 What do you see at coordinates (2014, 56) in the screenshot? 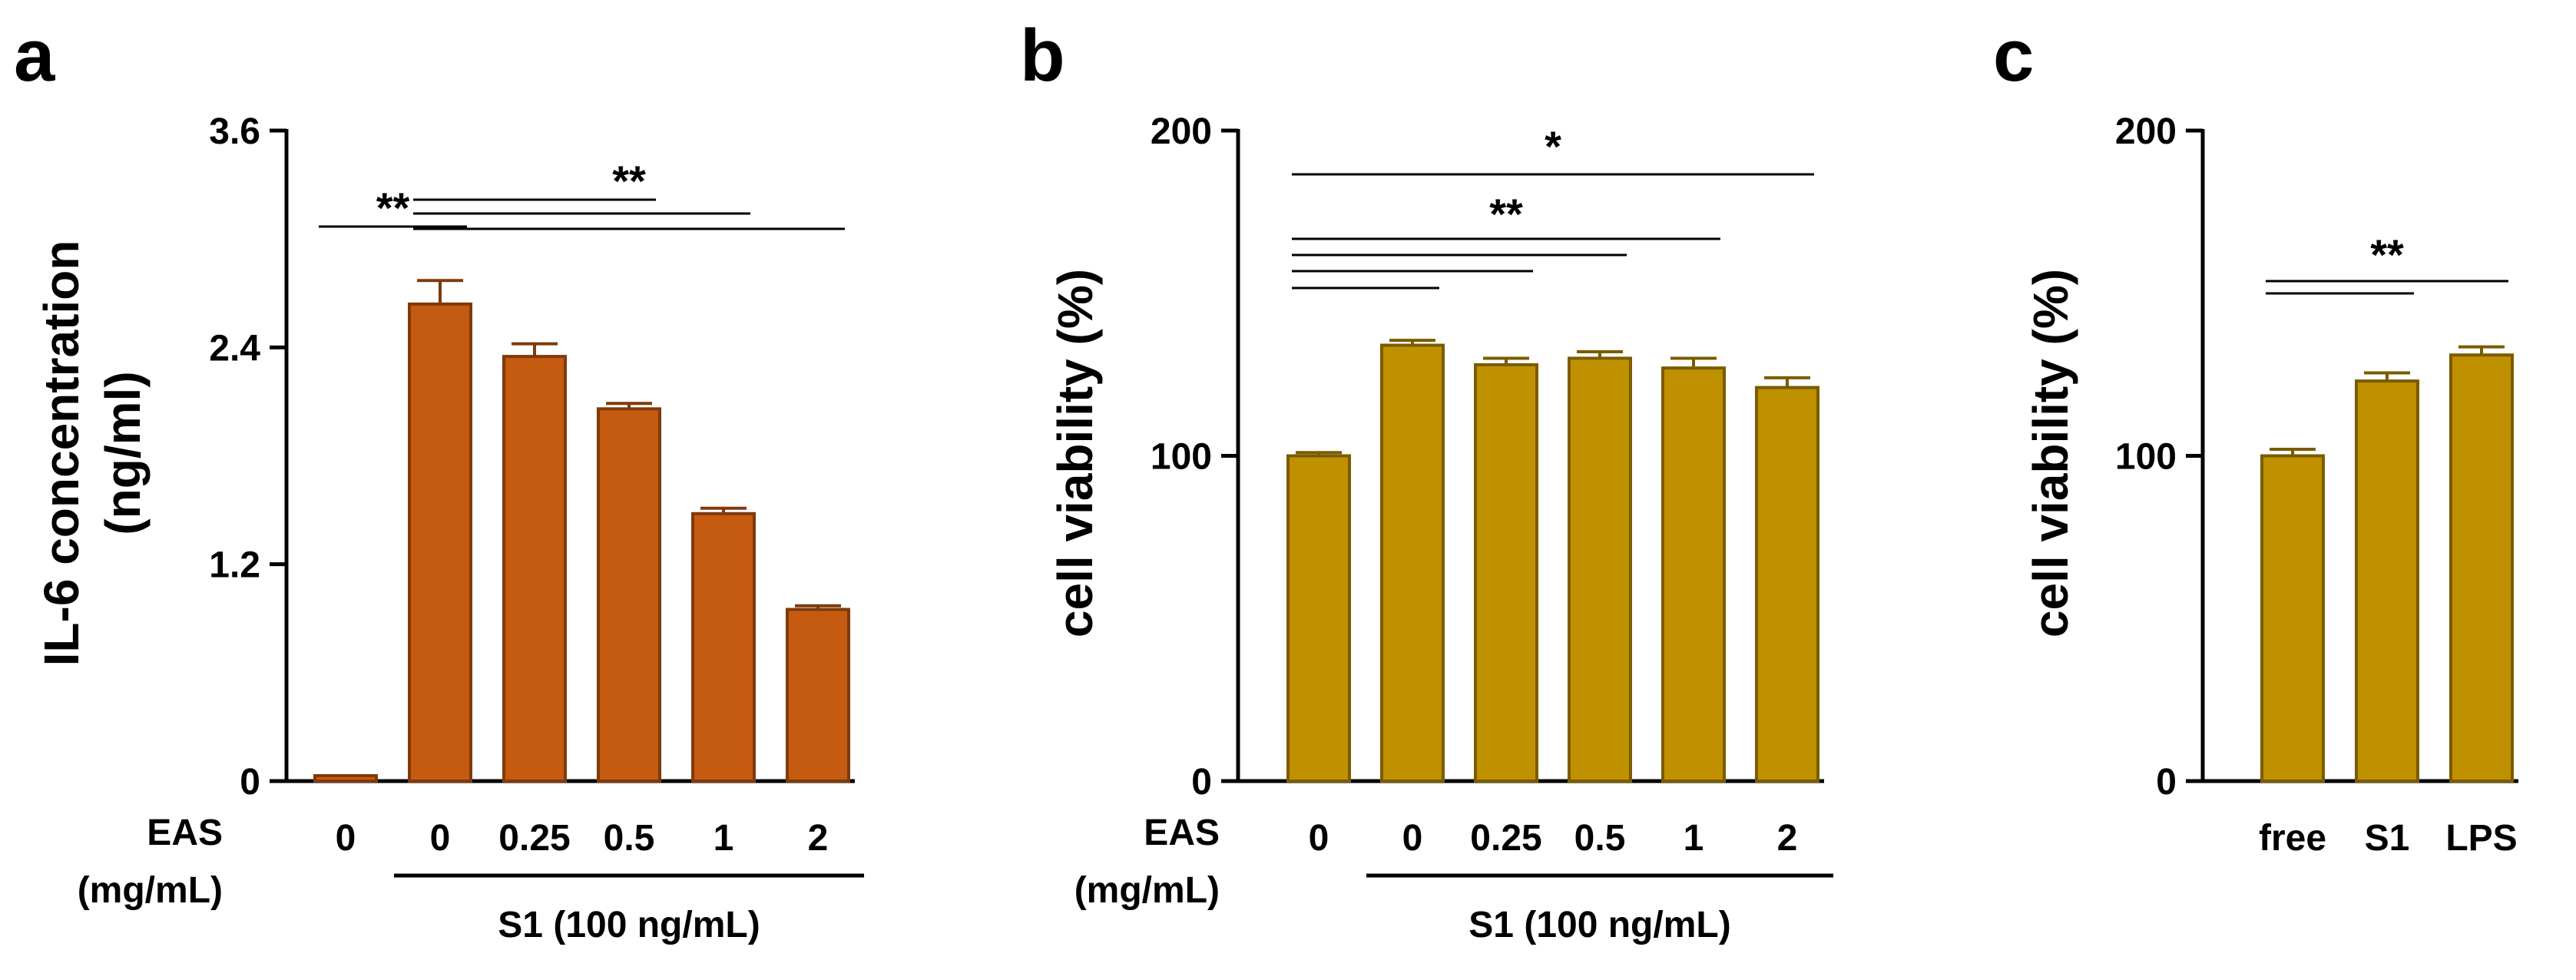
I see `panel-c-letter: c` at bounding box center [2014, 56].